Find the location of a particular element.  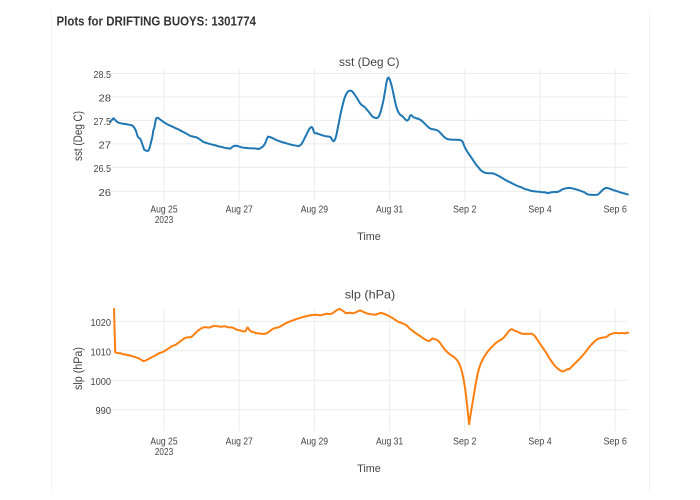

svg-text: 1020 is located at coordinates (101, 323).